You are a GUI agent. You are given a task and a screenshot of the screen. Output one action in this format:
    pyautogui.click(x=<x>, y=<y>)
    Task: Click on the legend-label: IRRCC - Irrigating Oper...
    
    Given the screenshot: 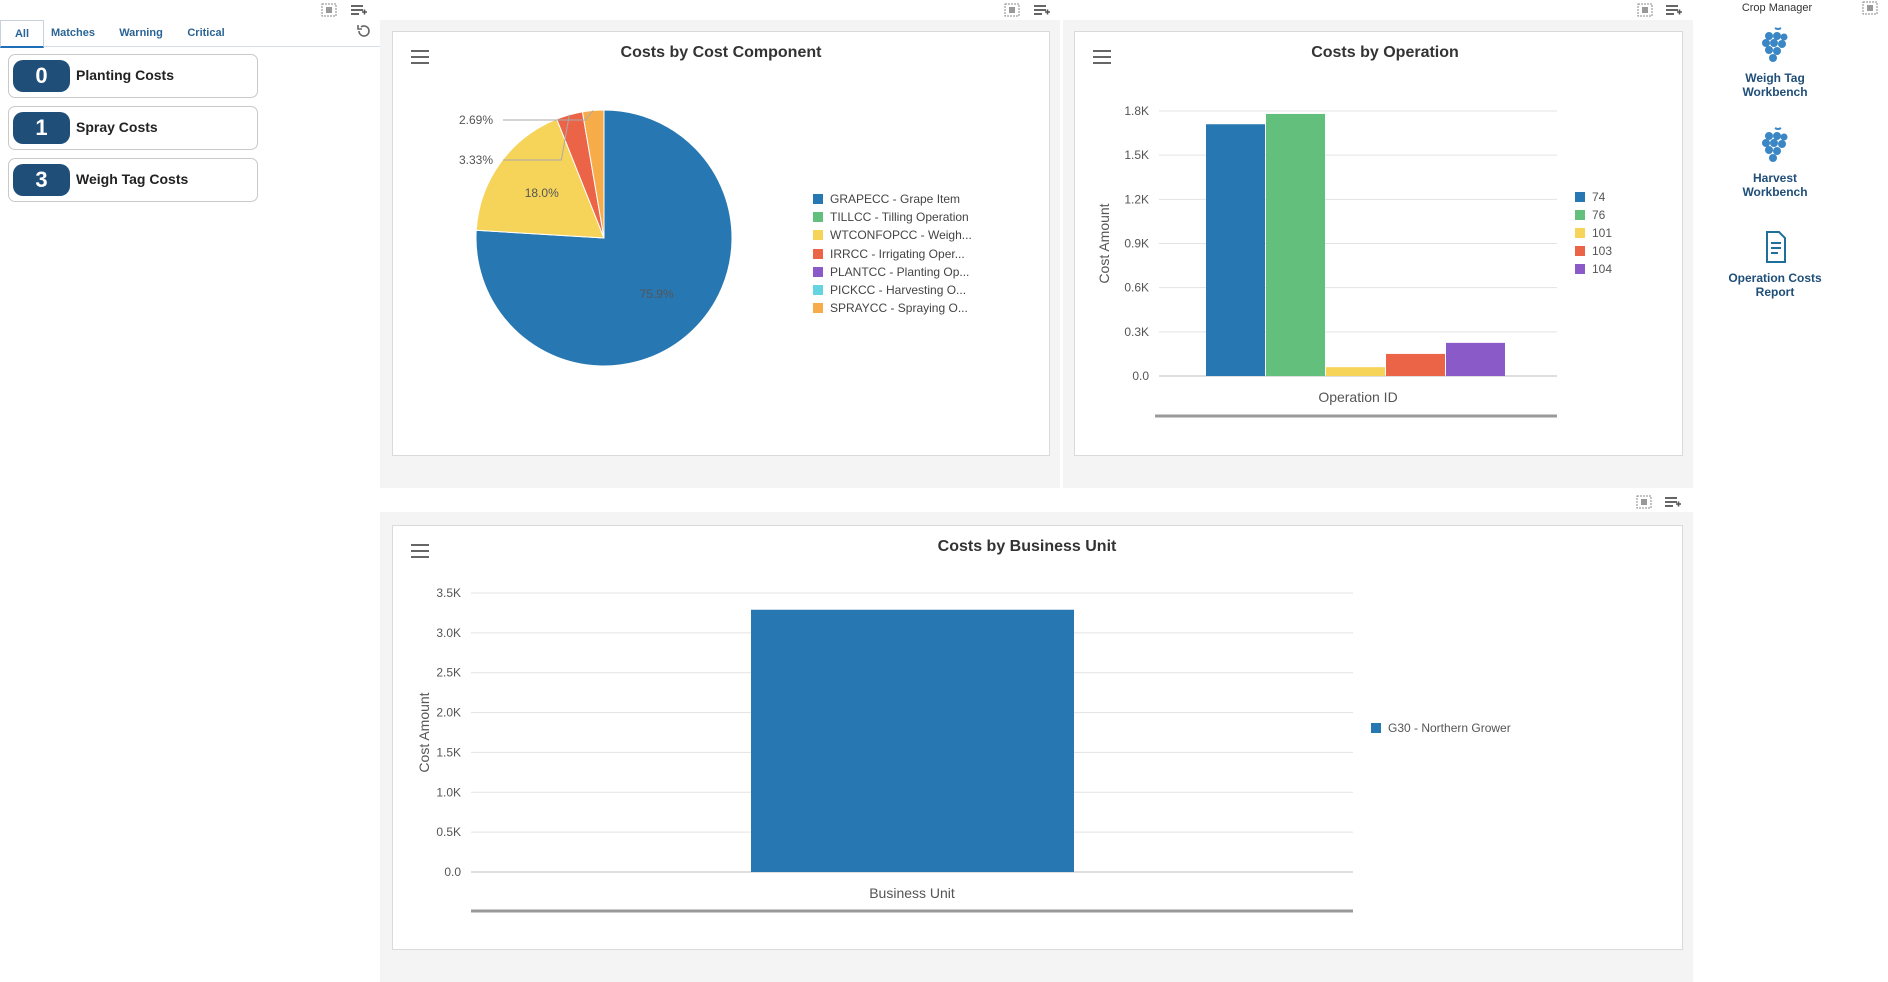 What is the action you would take?
    pyautogui.click(x=897, y=253)
    